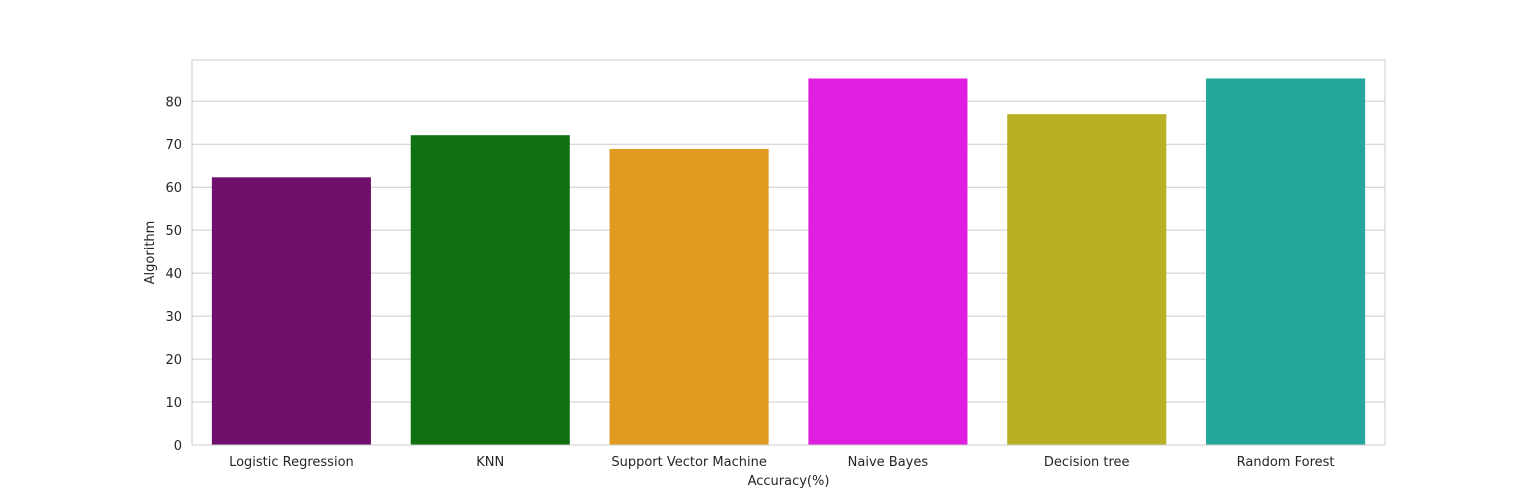 This screenshot has width=1539, height=500. Describe the element at coordinates (888, 462) in the screenshot. I see `x-tick-label: Naive Bayes` at that location.